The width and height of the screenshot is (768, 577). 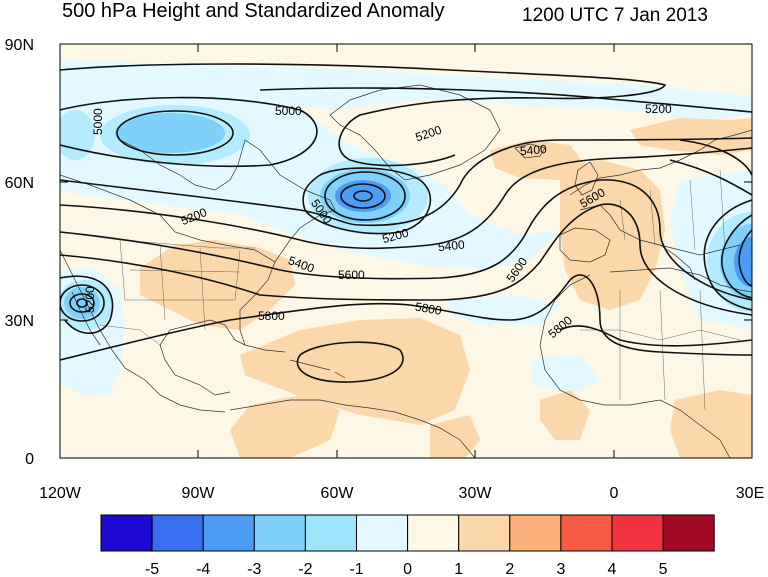 What do you see at coordinates (565, 375) in the screenshot?
I see `neg-anomaly-africa` at bounding box center [565, 375].